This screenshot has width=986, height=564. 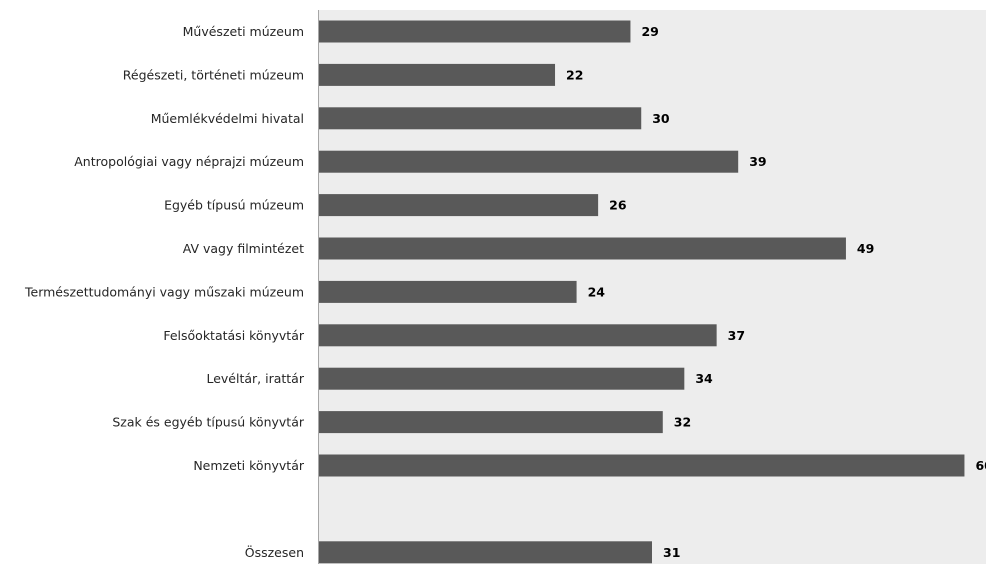 What do you see at coordinates (208, 422) in the screenshot?
I see `category-label: Szak és egyéb típusú könyvtár` at bounding box center [208, 422].